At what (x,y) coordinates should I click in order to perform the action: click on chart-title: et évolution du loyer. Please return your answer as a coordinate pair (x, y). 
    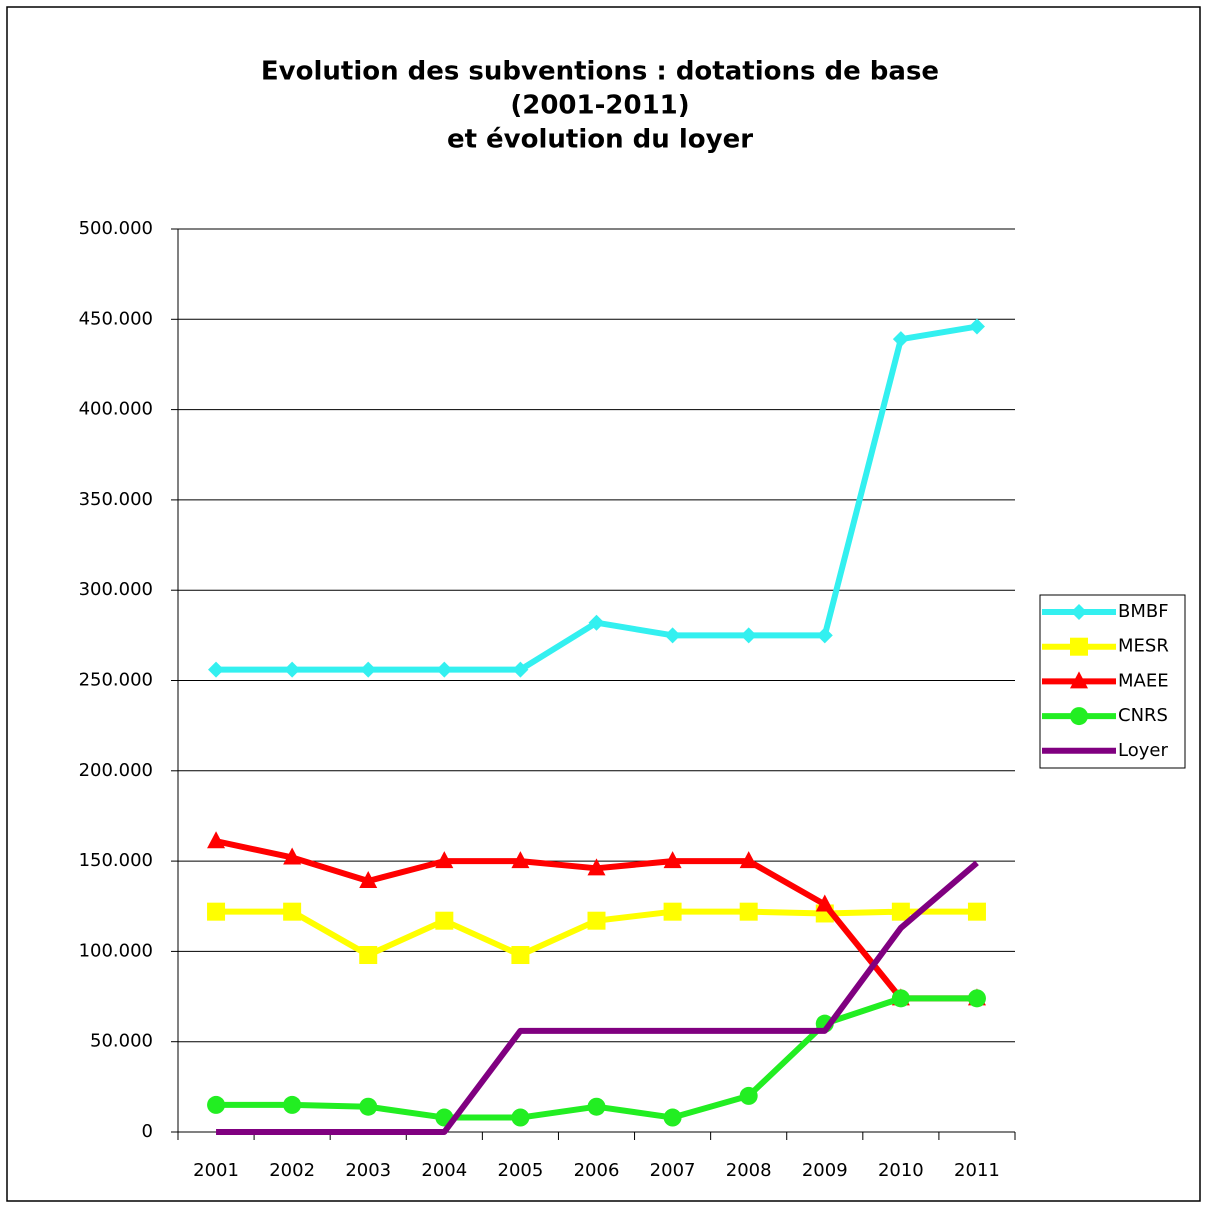
    Looking at the image, I should click on (600, 140).